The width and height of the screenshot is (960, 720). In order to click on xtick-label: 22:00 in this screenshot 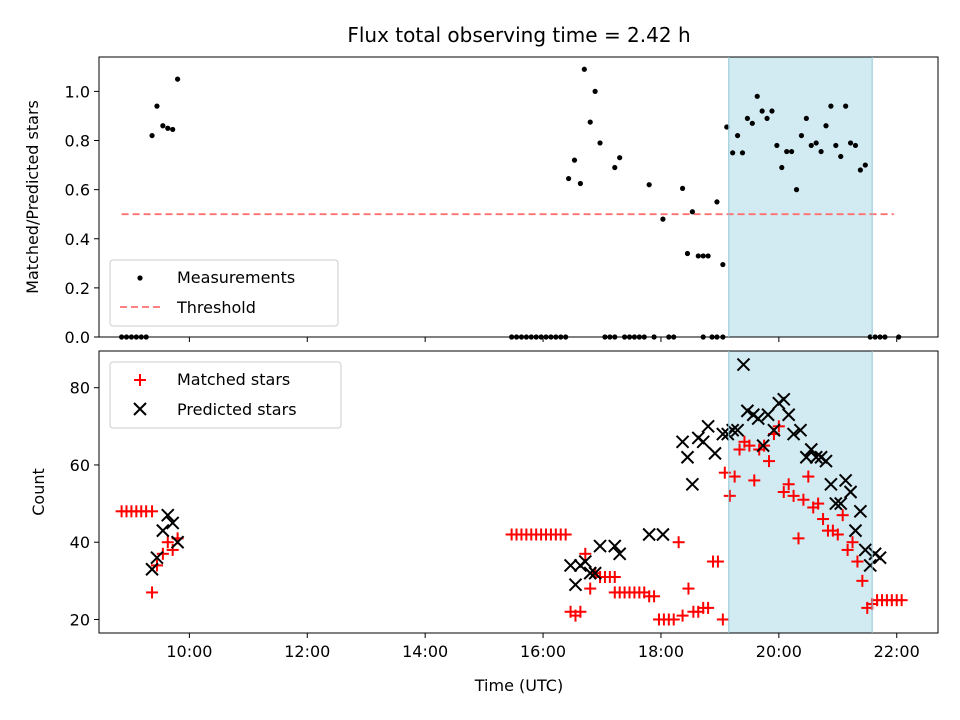, I will do `click(897, 651)`.